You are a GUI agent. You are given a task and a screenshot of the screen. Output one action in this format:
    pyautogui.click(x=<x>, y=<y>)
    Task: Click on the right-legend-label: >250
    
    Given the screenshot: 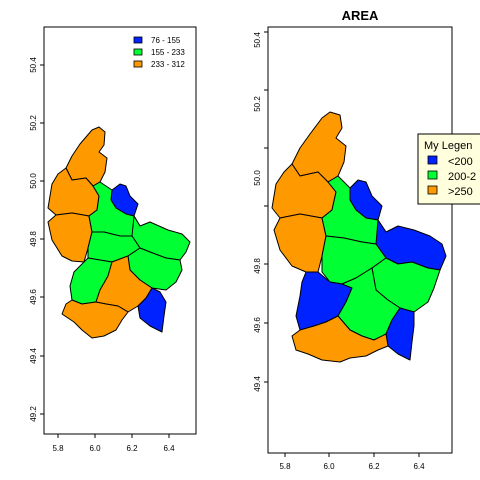 What is the action you would take?
    pyautogui.click(x=460, y=192)
    